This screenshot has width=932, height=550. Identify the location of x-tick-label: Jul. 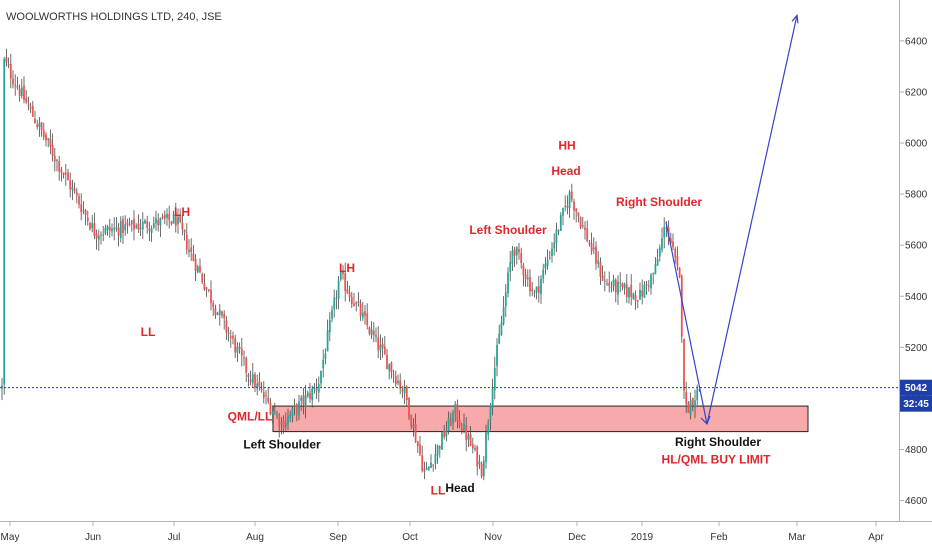
(174, 537).